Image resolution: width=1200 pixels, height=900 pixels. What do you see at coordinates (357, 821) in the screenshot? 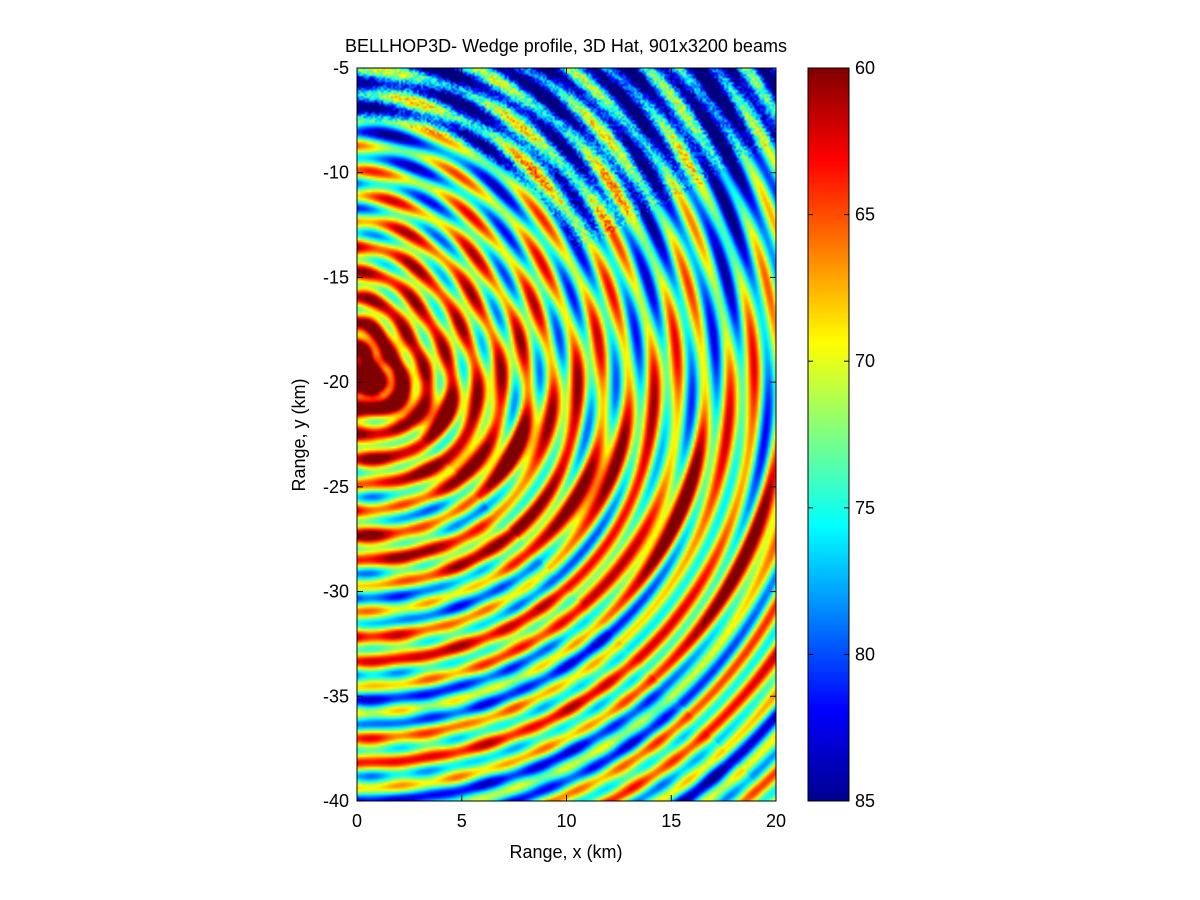
I see `x-tick-label: 0` at bounding box center [357, 821].